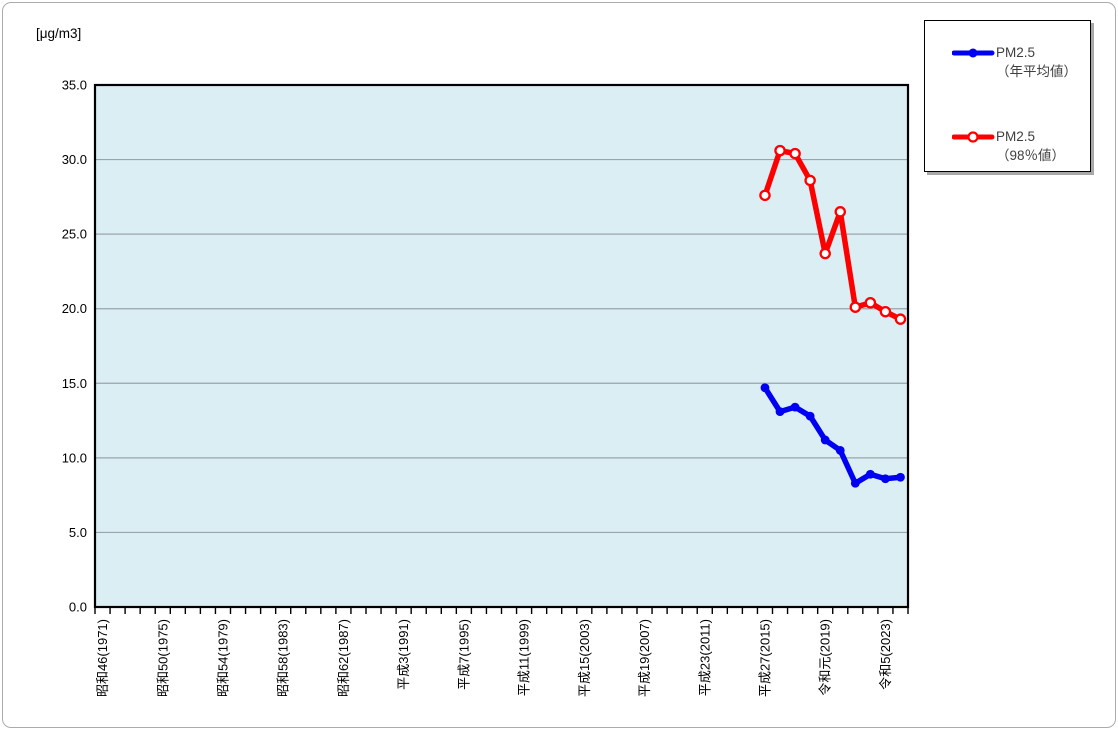 This screenshot has width=1118, height=730. I want to click on x-axis-tick-label: 平成3(1991), so click(403, 654).